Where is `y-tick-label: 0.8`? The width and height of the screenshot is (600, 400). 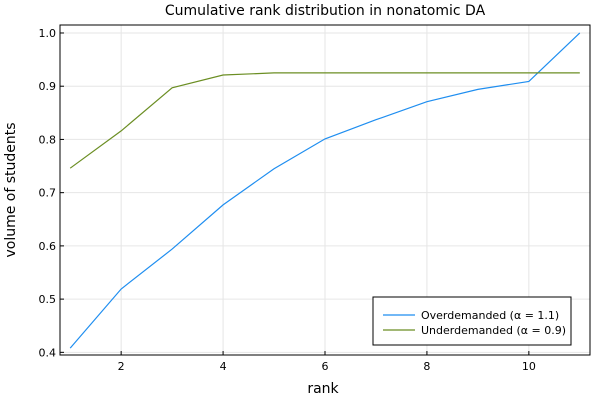
y-tick-label: 0.8 is located at coordinates (48, 139).